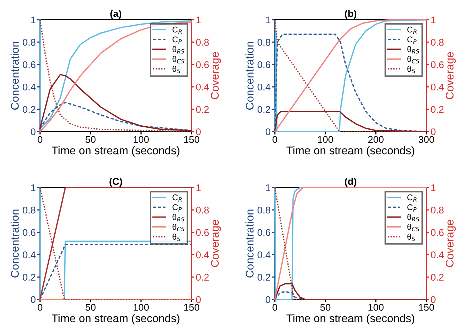 This screenshot has width=474, height=333. Describe the element at coordinates (351, 183) in the screenshot. I see `chart-title: (d)` at that location.